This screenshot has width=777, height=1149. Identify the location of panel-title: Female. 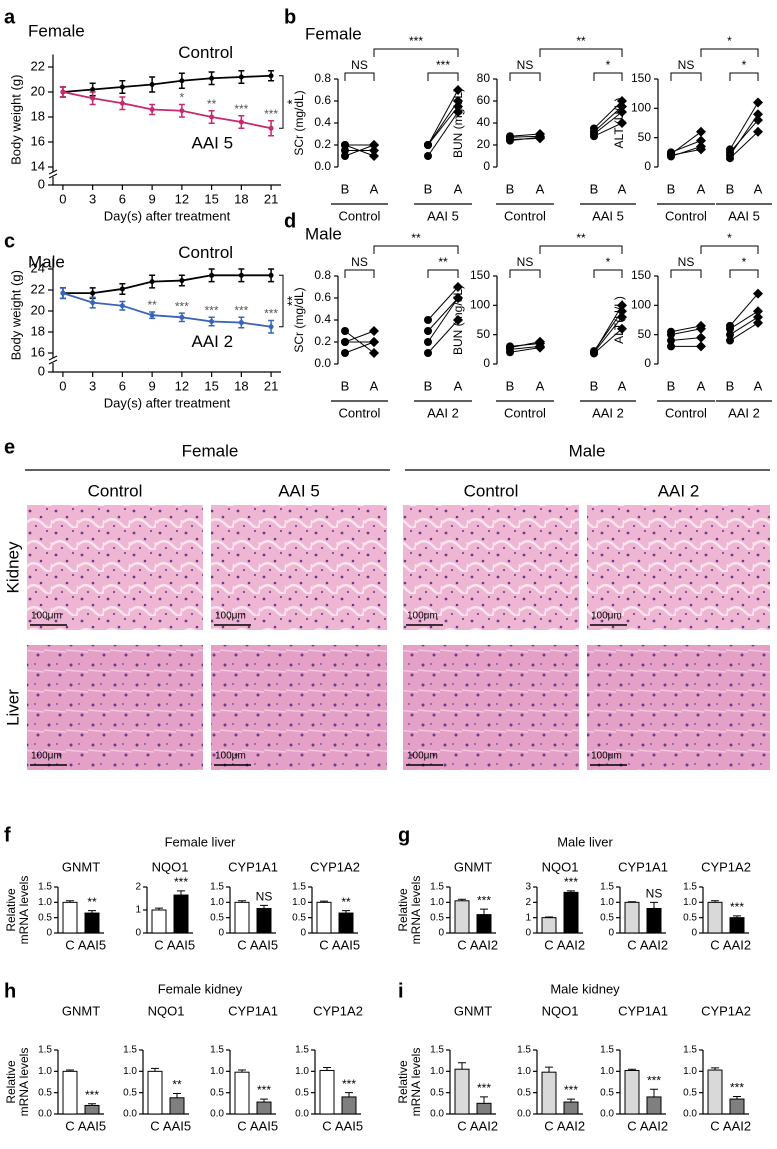
(333, 33).